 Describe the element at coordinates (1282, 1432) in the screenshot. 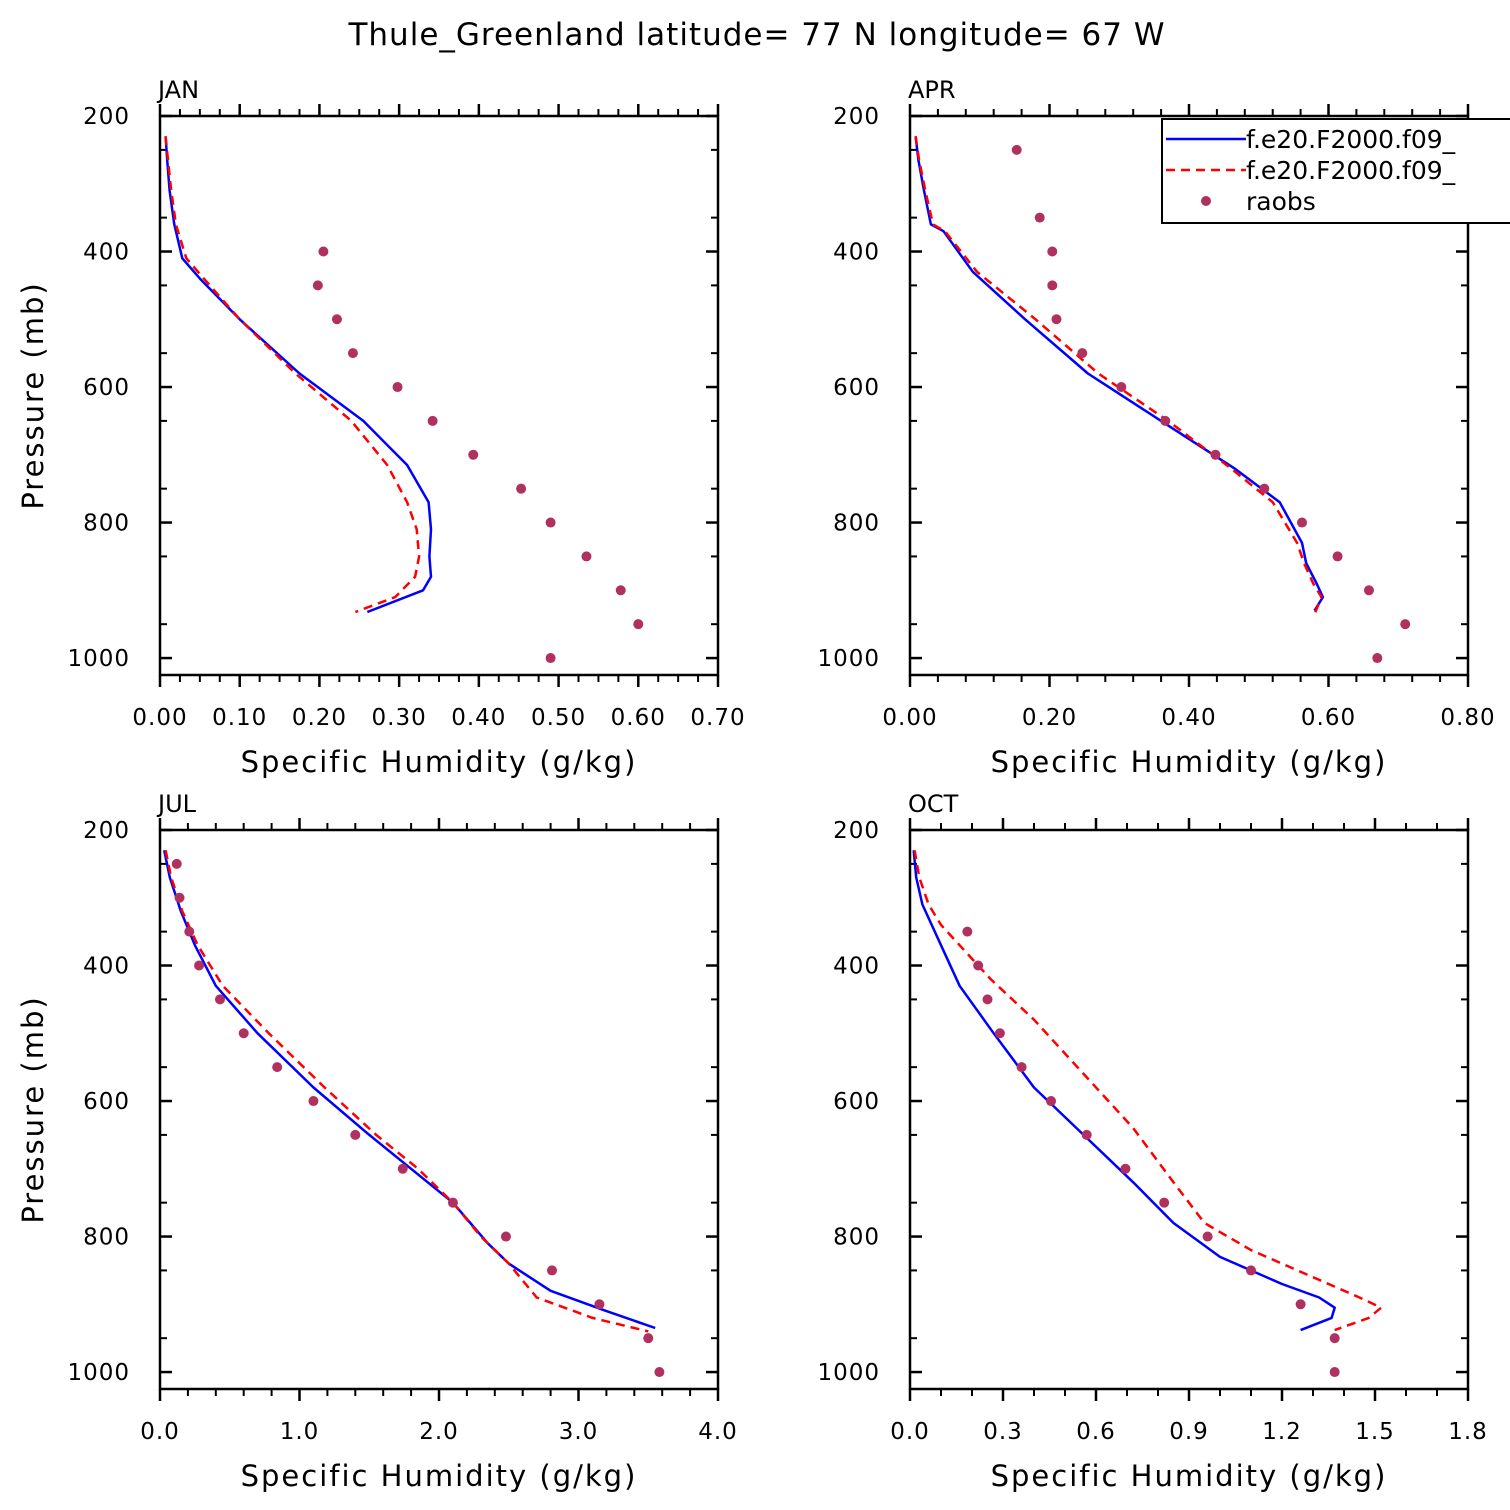

I see `x-tick-label: 1.2` at that location.